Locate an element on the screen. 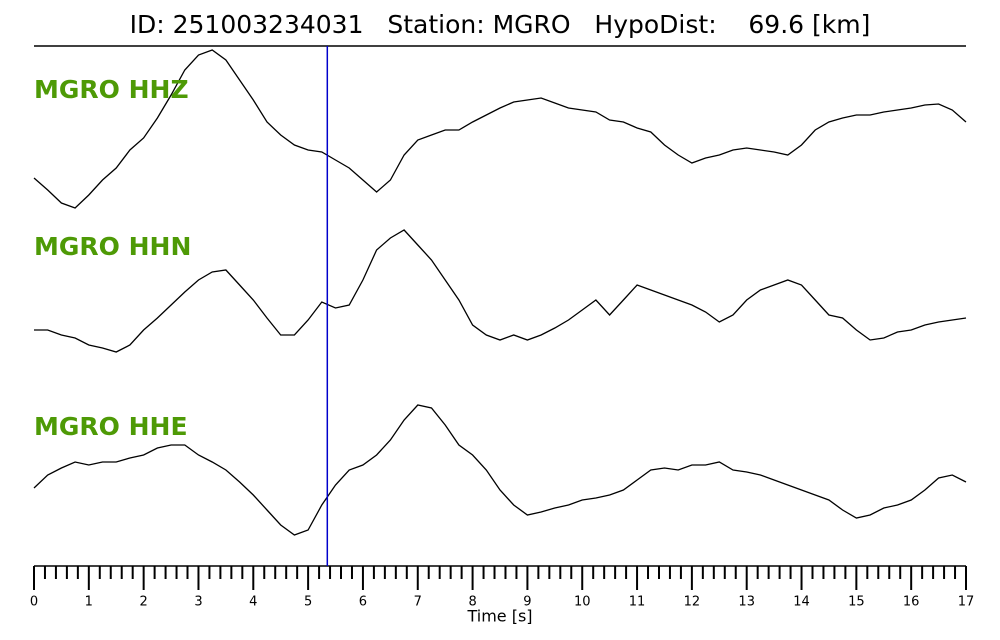 The image size is (1000, 640). x-tick-label: 8 is located at coordinates (472, 602).